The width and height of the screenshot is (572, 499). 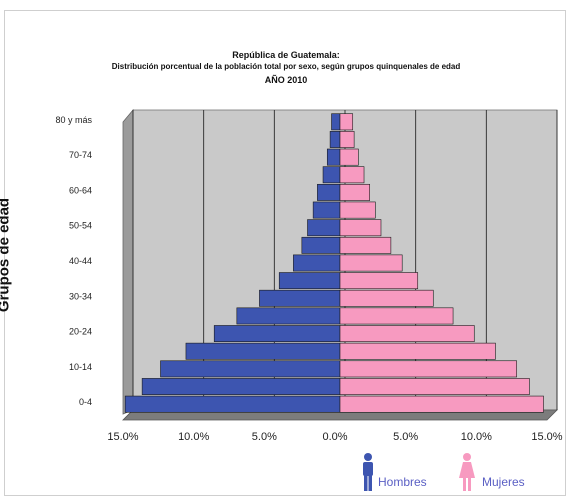 I want to click on chart-year-label: AÑO 2010, so click(x=286, y=80).